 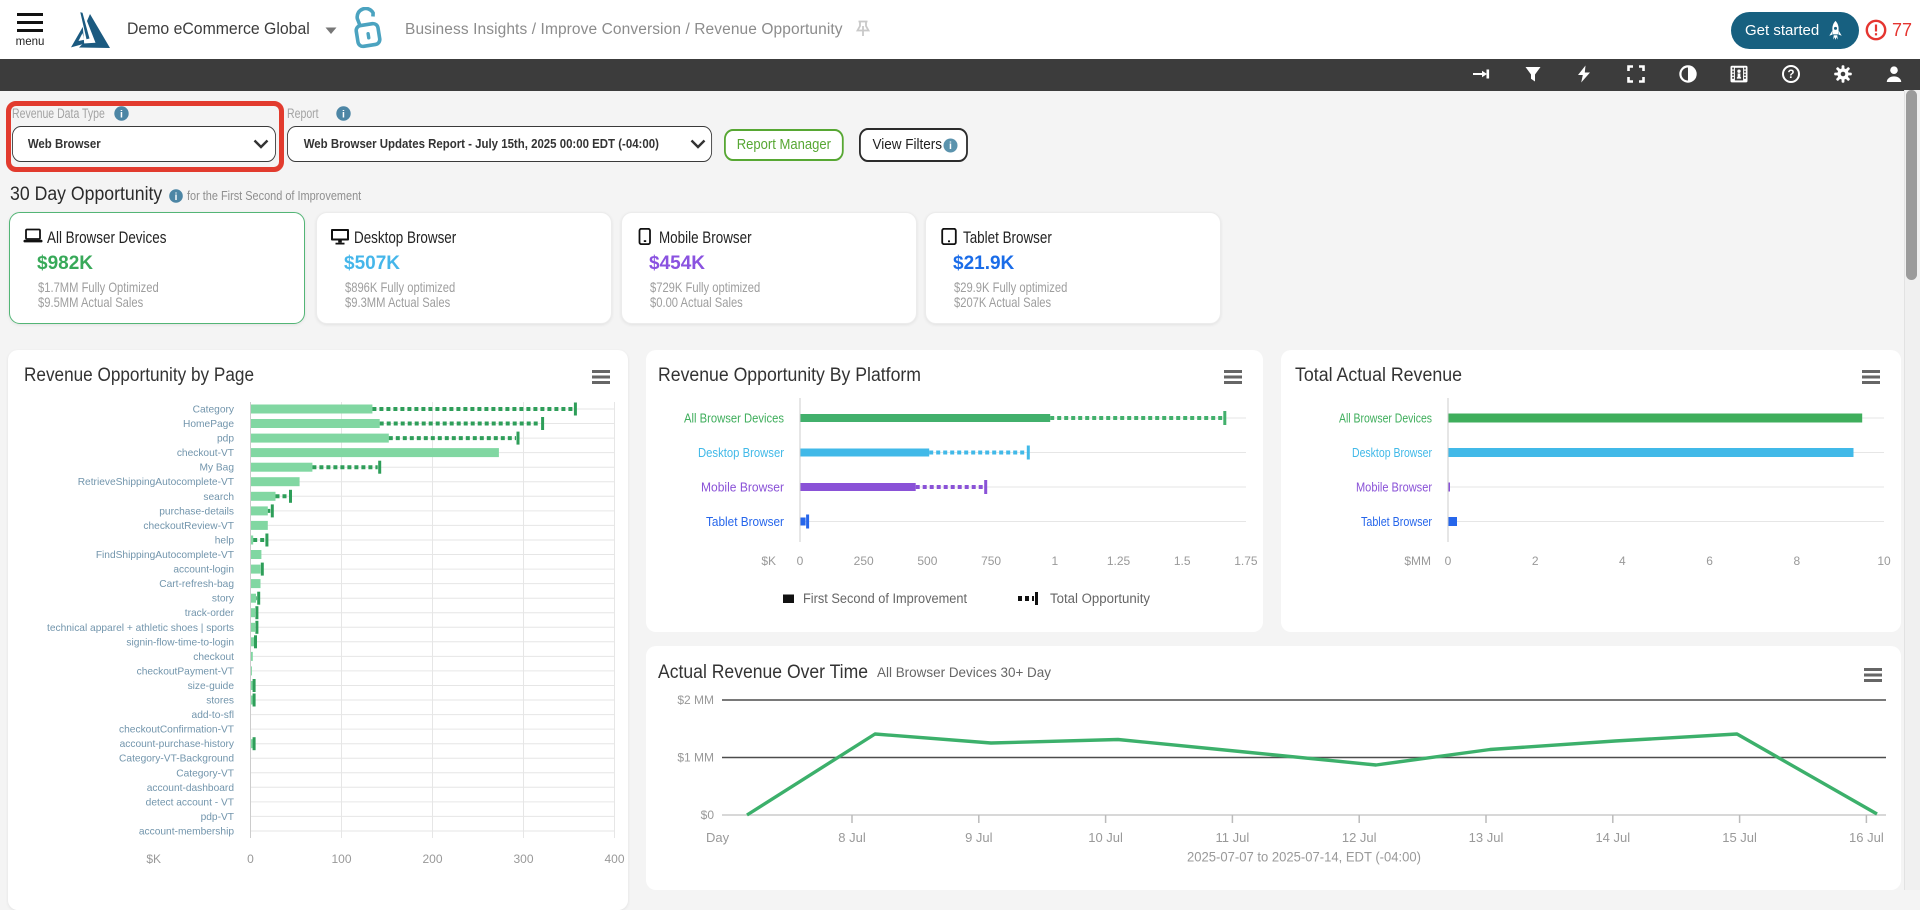 What do you see at coordinates (196, 511) in the screenshot?
I see `svg-text: purchase-details` at bounding box center [196, 511].